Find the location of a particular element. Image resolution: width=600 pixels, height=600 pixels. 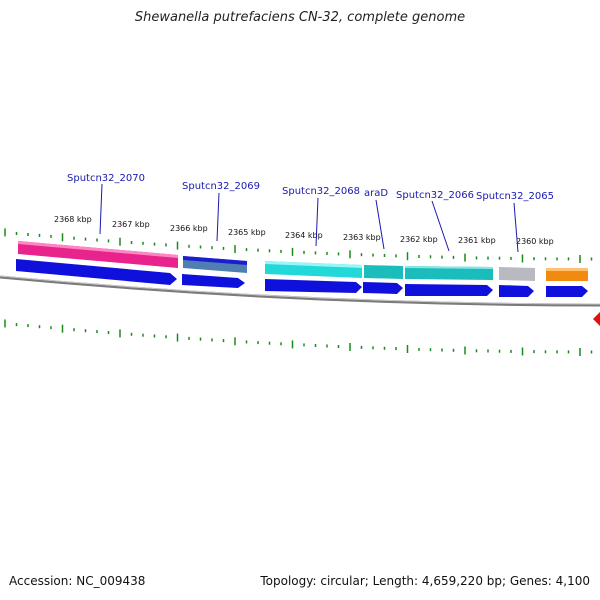

leader-line-sputcn32-2066 is located at coordinates (440, 226).